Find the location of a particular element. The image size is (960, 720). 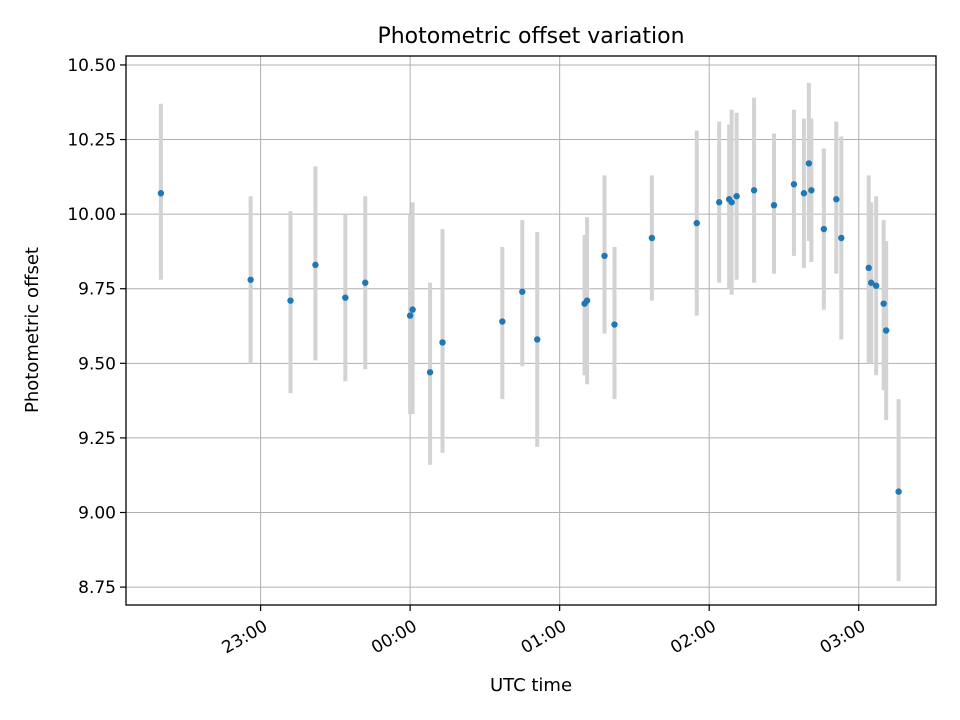

y-tick-label: 10.00 is located at coordinates (91, 215).